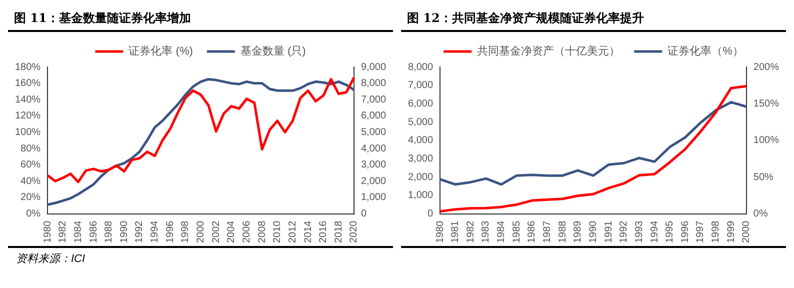  Describe the element at coordinates (456, 232) in the screenshot. I see `x-tick-label: 1981` at that location.